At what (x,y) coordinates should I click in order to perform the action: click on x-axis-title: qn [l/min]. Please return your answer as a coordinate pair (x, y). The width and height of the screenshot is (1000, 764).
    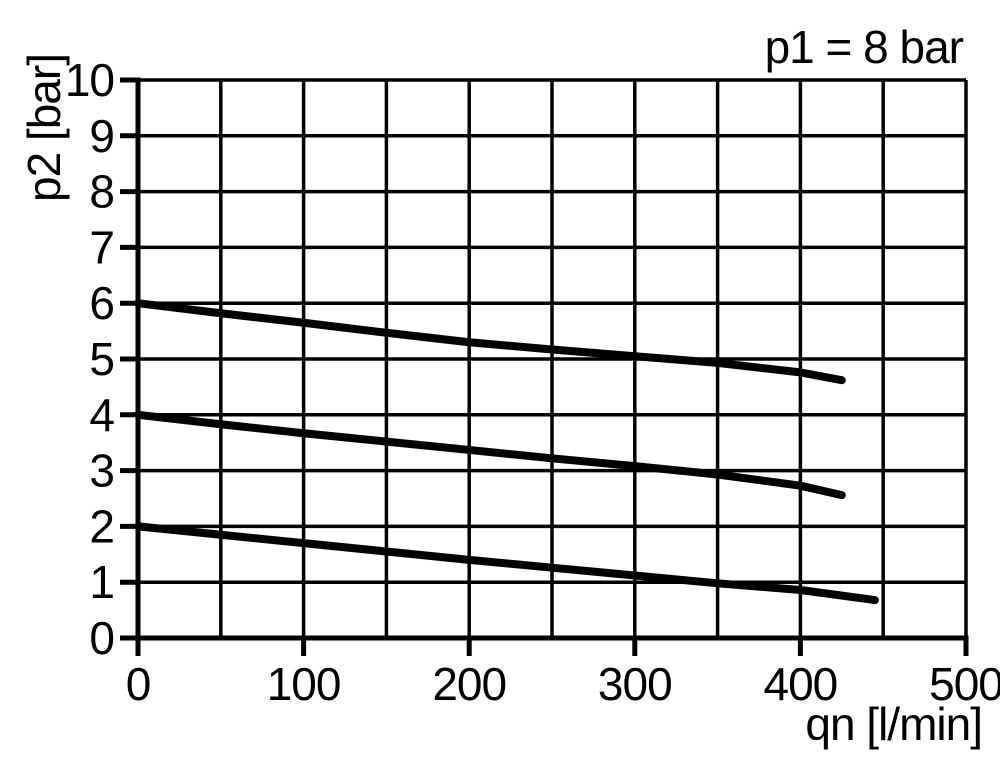
    Looking at the image, I should click on (894, 724).